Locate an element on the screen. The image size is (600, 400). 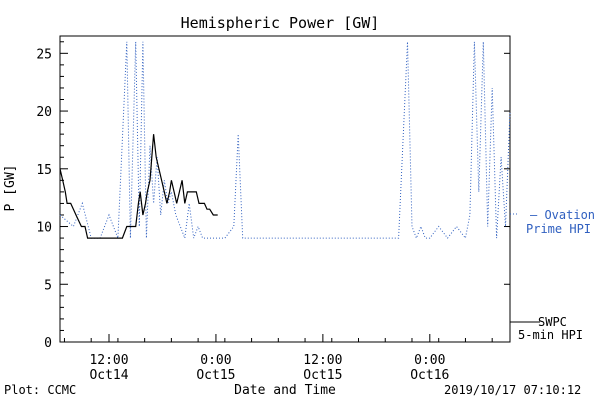
footer-plot-credit: Plot: CCMC is located at coordinates (40, 390).